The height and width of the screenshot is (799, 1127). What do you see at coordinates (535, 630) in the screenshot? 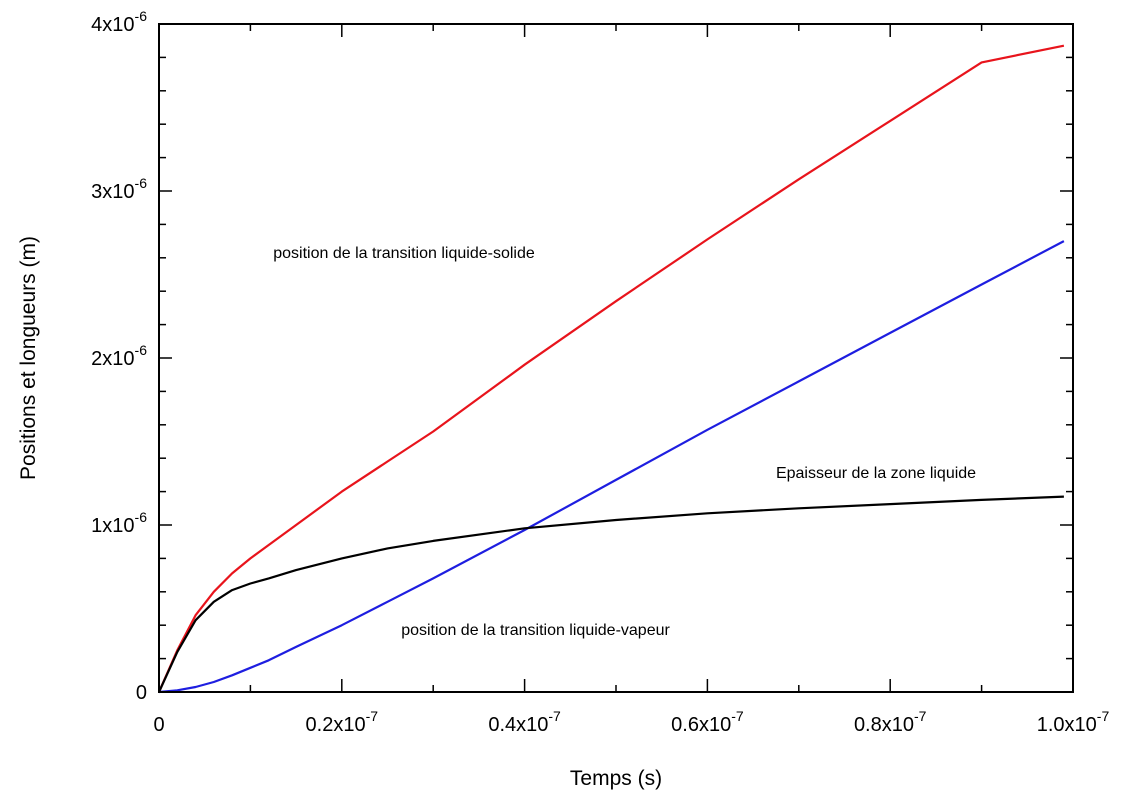
I see `annotation-3: position de la transition liquide-vapeur` at bounding box center [535, 630].